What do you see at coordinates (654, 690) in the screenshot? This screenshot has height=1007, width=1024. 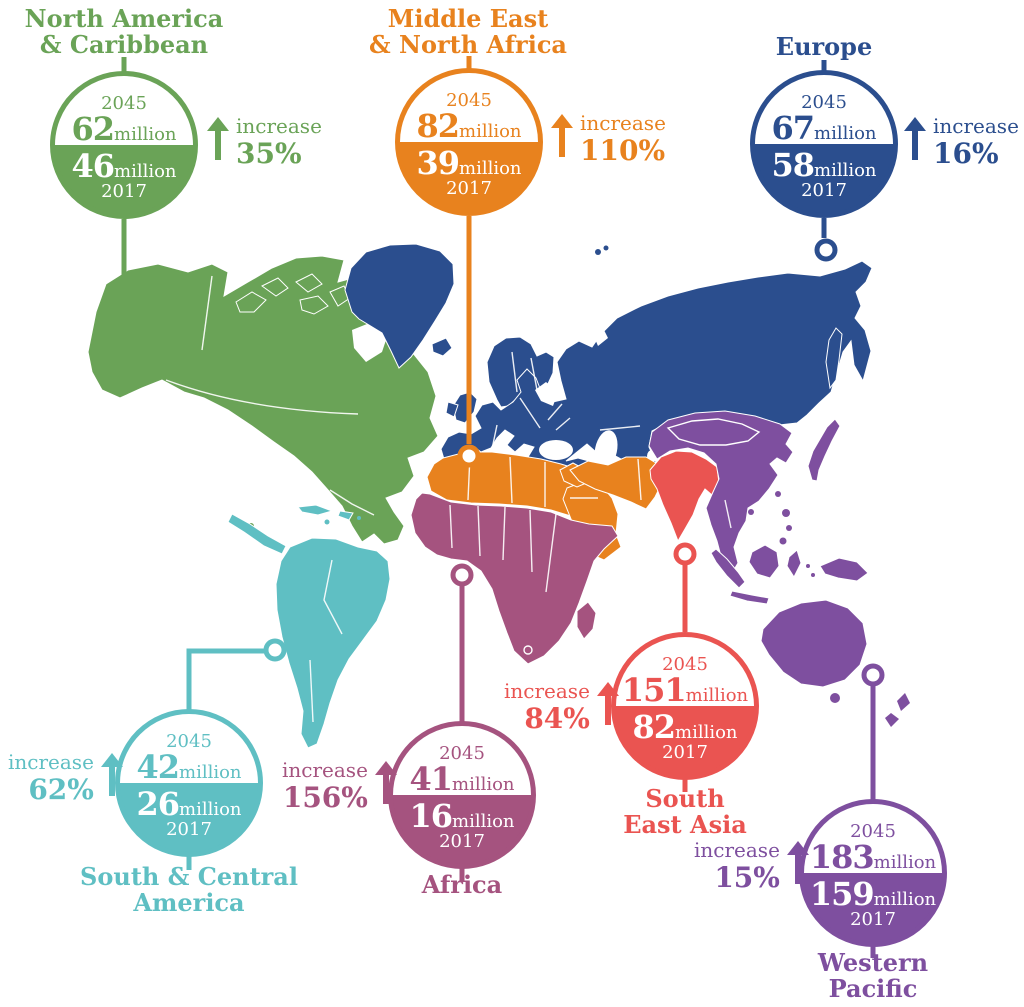 I see `future-value: 151` at bounding box center [654, 690].